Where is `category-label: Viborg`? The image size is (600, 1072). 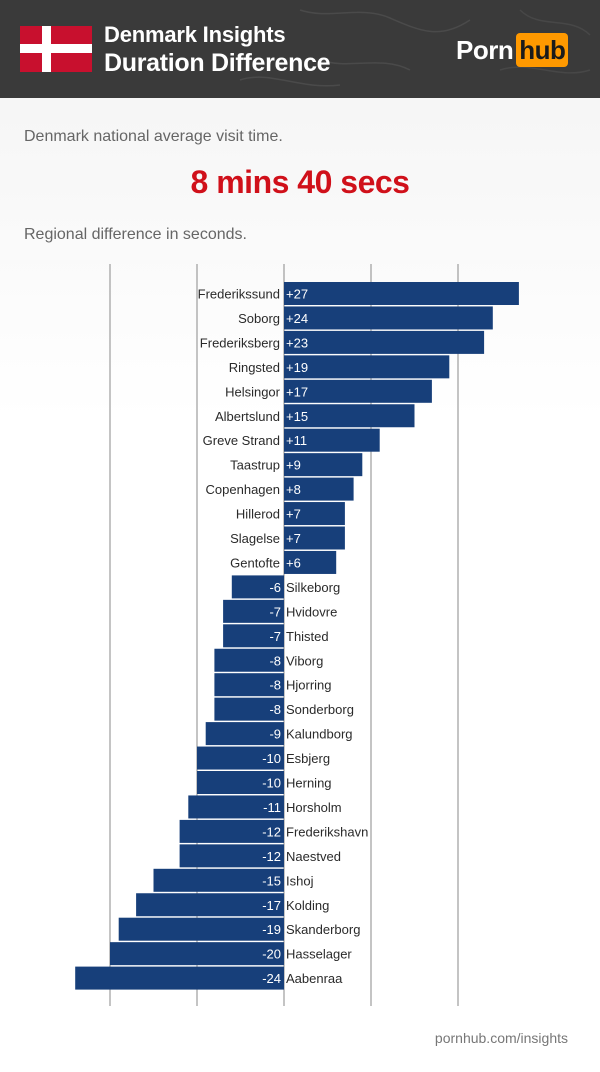 category-label: Viborg is located at coordinates (304, 660).